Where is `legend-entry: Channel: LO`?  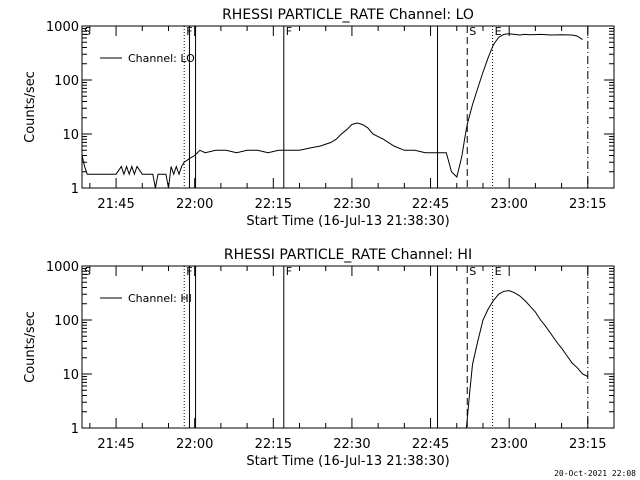 legend-entry: Channel: LO is located at coordinates (161, 58).